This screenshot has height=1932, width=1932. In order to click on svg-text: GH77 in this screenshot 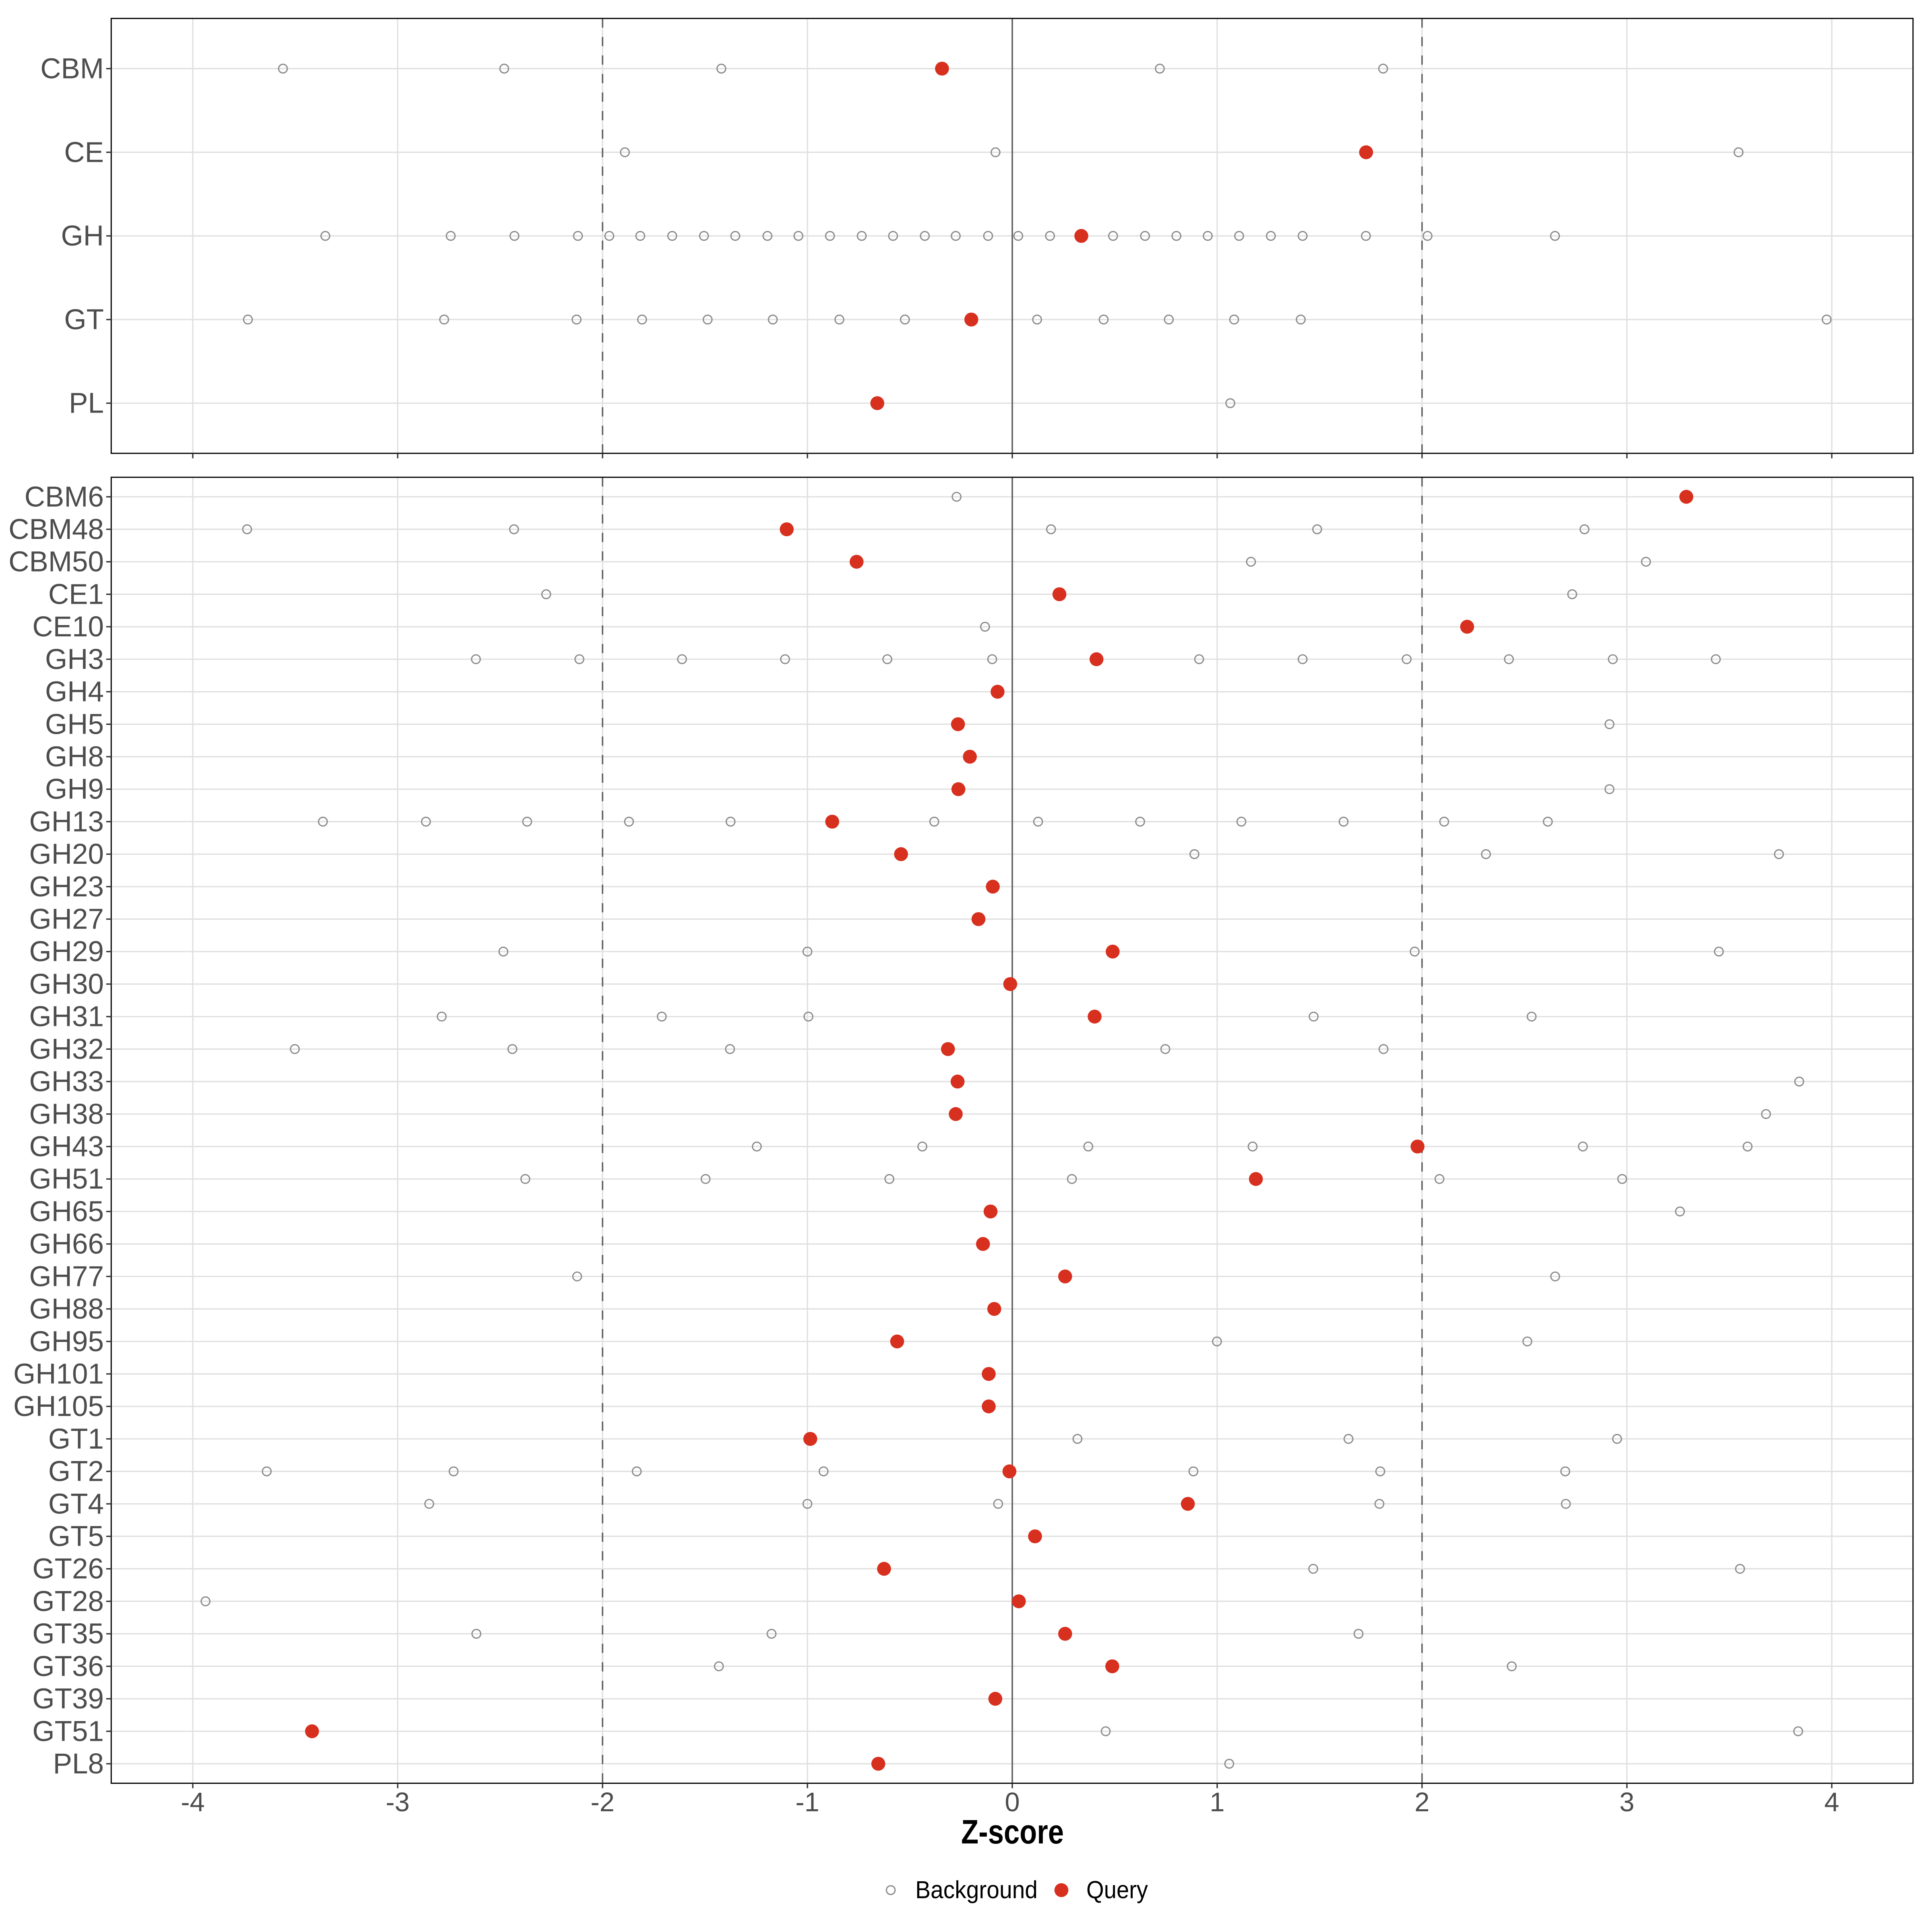, I will do `click(66, 1276)`.